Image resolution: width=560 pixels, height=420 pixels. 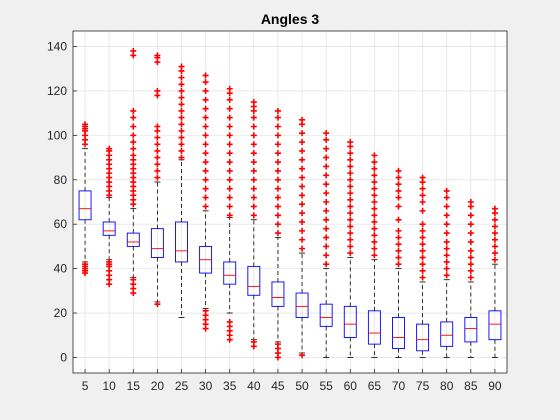 I want to click on x-tick-label: 25, so click(x=182, y=386).